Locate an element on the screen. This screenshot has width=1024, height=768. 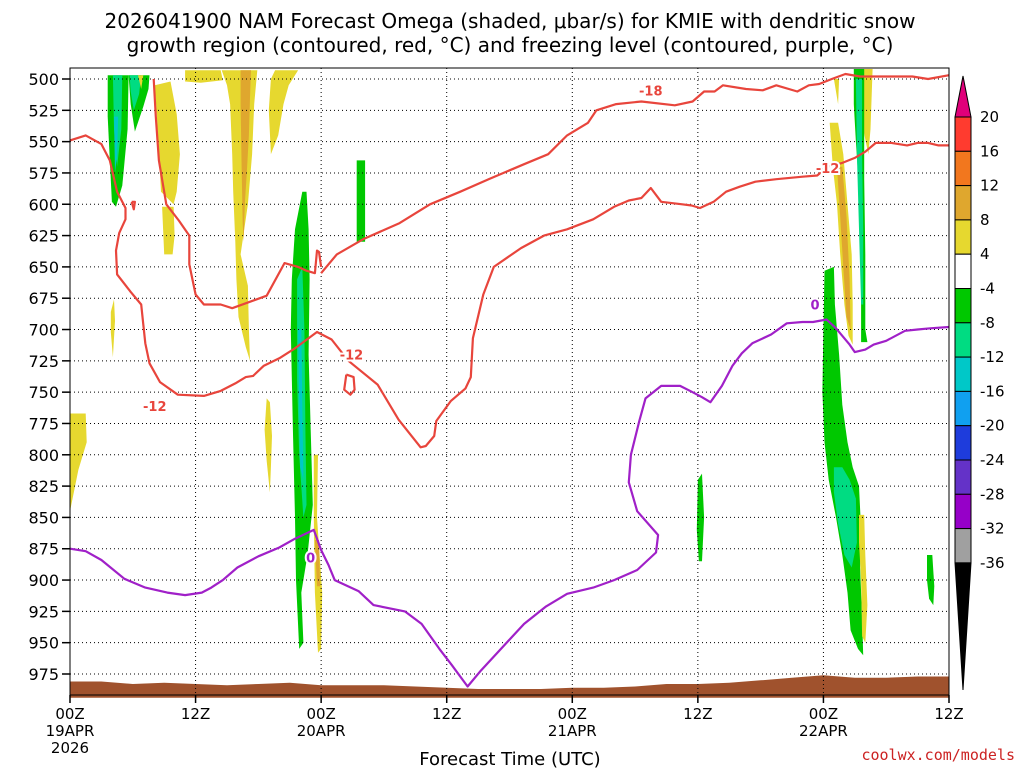
y-tick-label: 975 is located at coordinates (43, 674).